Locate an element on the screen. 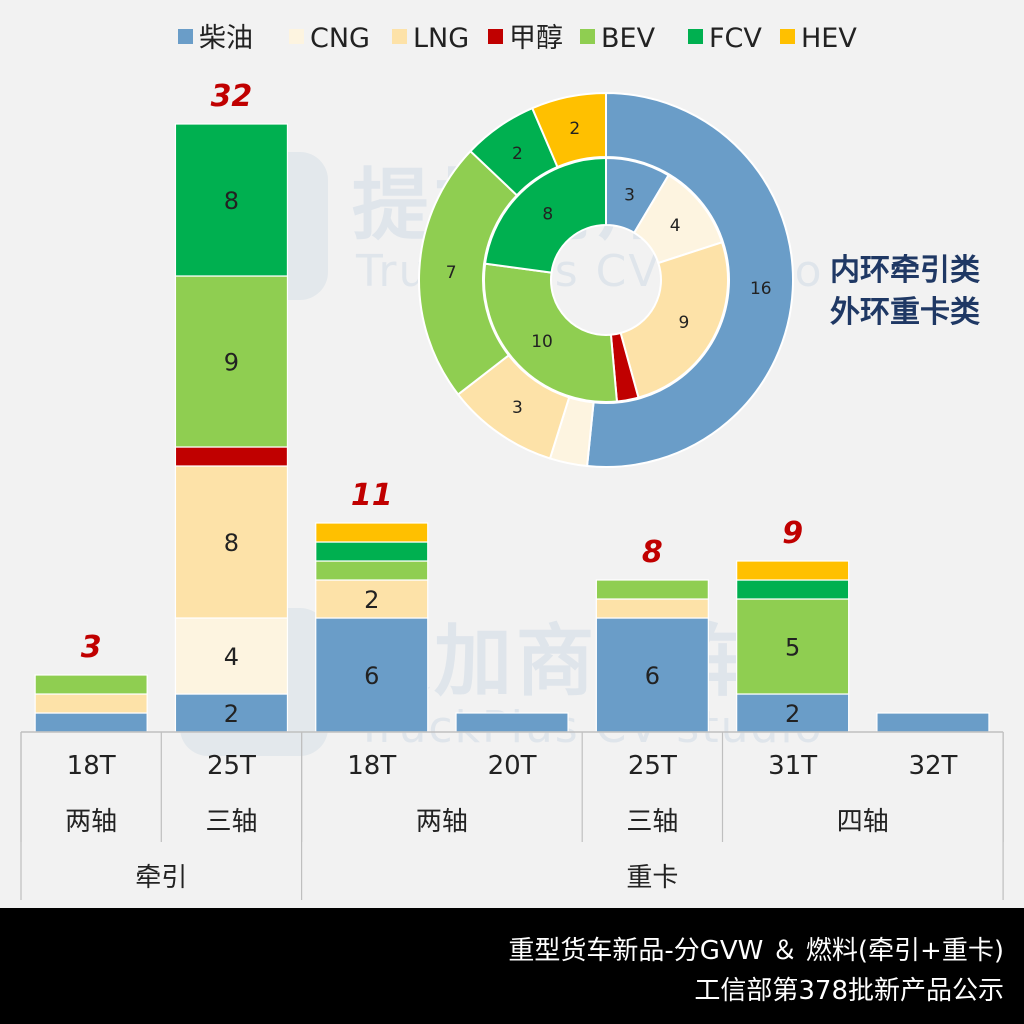  footer: 重型货车新品-分GVW ＆ 燃料(牵引+重卡) 工信部第378批新产品公示 is located at coordinates (512, 966).